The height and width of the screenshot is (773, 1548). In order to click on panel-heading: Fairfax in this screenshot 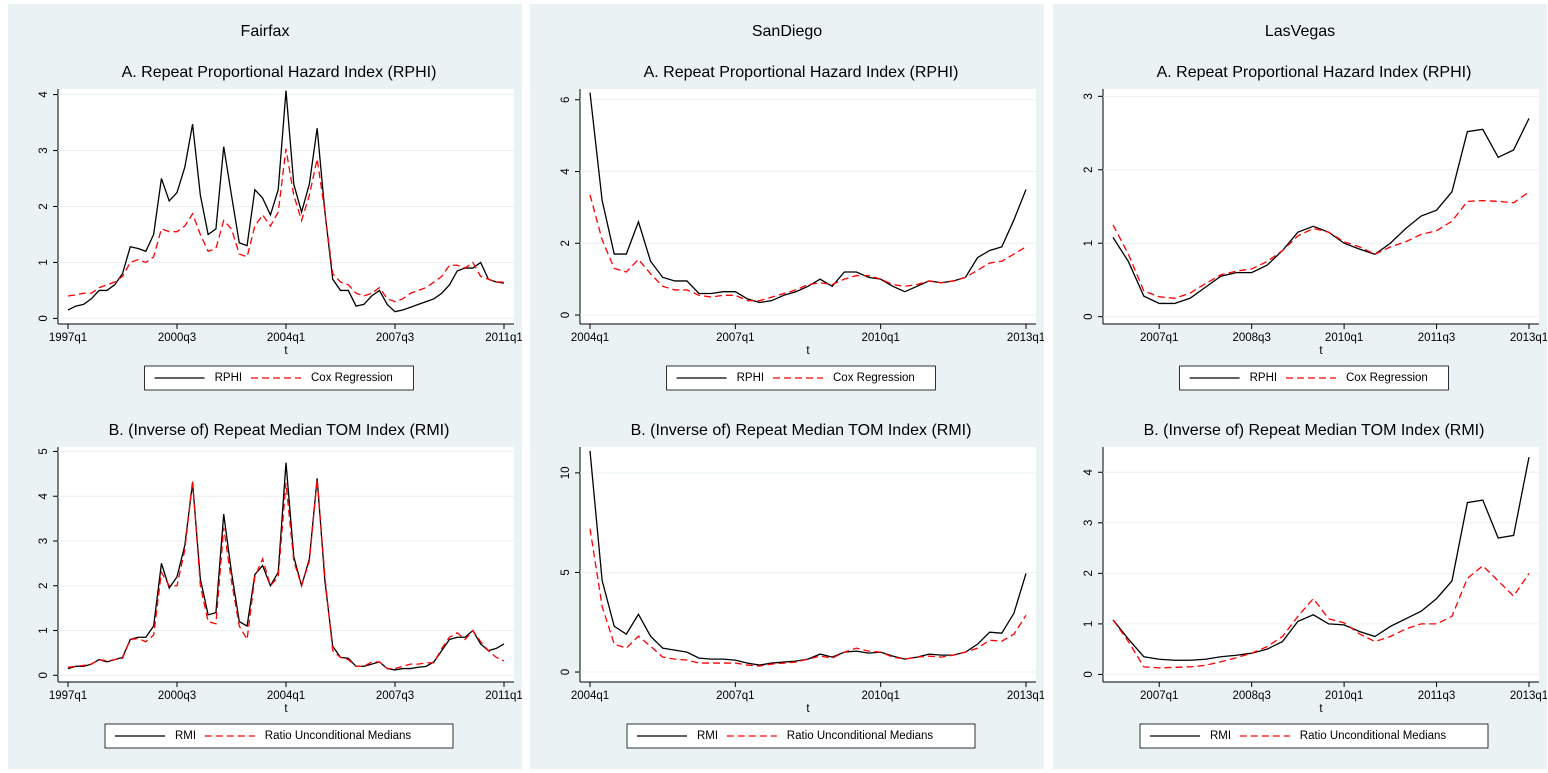, I will do `click(265, 31)`.